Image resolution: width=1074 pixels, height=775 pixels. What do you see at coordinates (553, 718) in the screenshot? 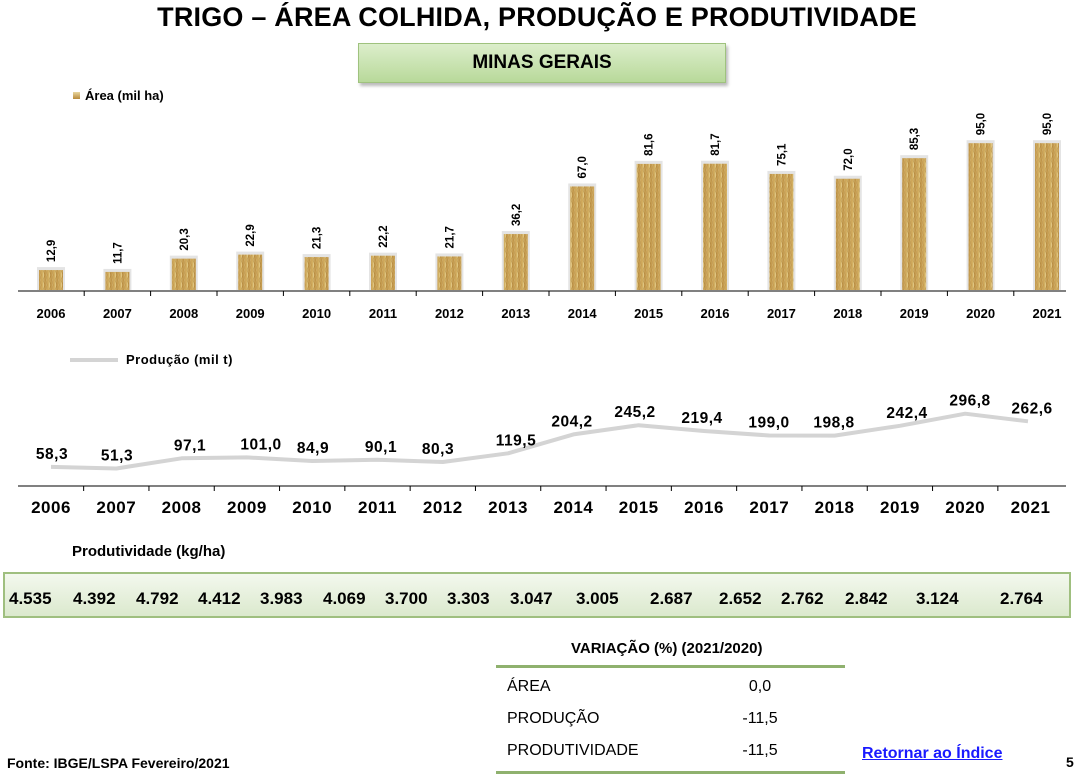
I see `variation-label-production: PRODUÇÃO` at bounding box center [553, 718].